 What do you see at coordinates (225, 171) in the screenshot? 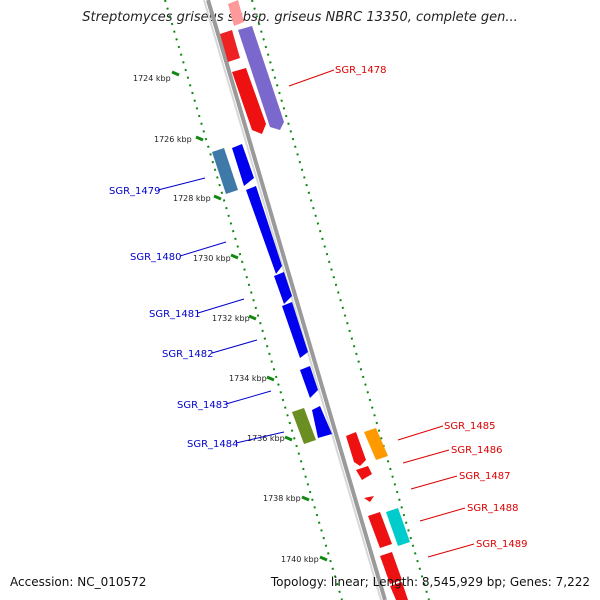
I see `gene-box-steelblue` at bounding box center [225, 171].